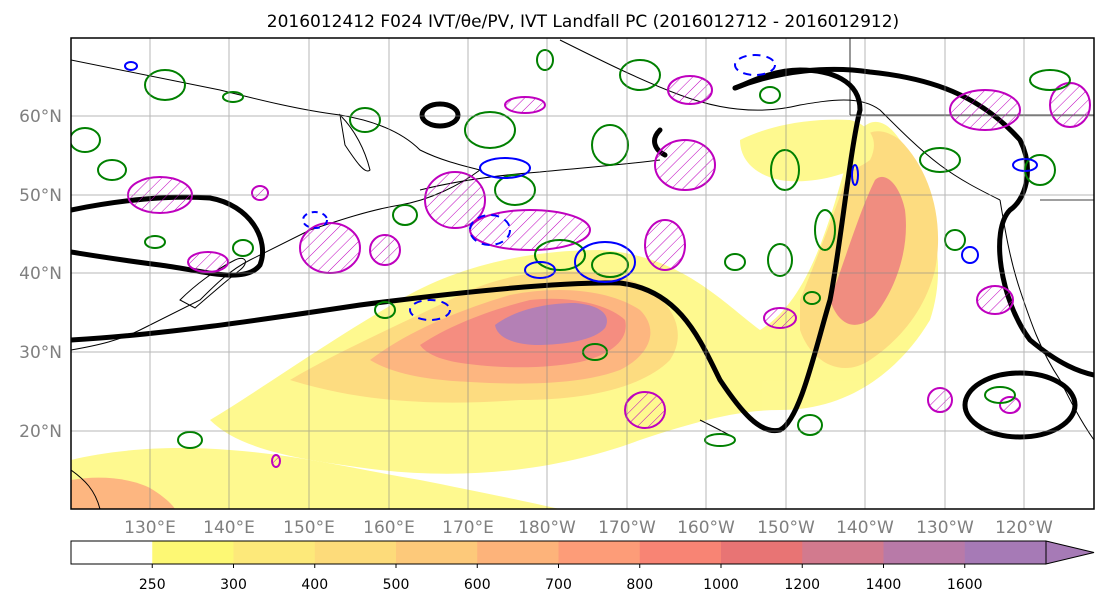 The height and width of the screenshot is (607, 1105). What do you see at coordinates (389, 528) in the screenshot?
I see `longitude-label: 160°E` at bounding box center [389, 528].